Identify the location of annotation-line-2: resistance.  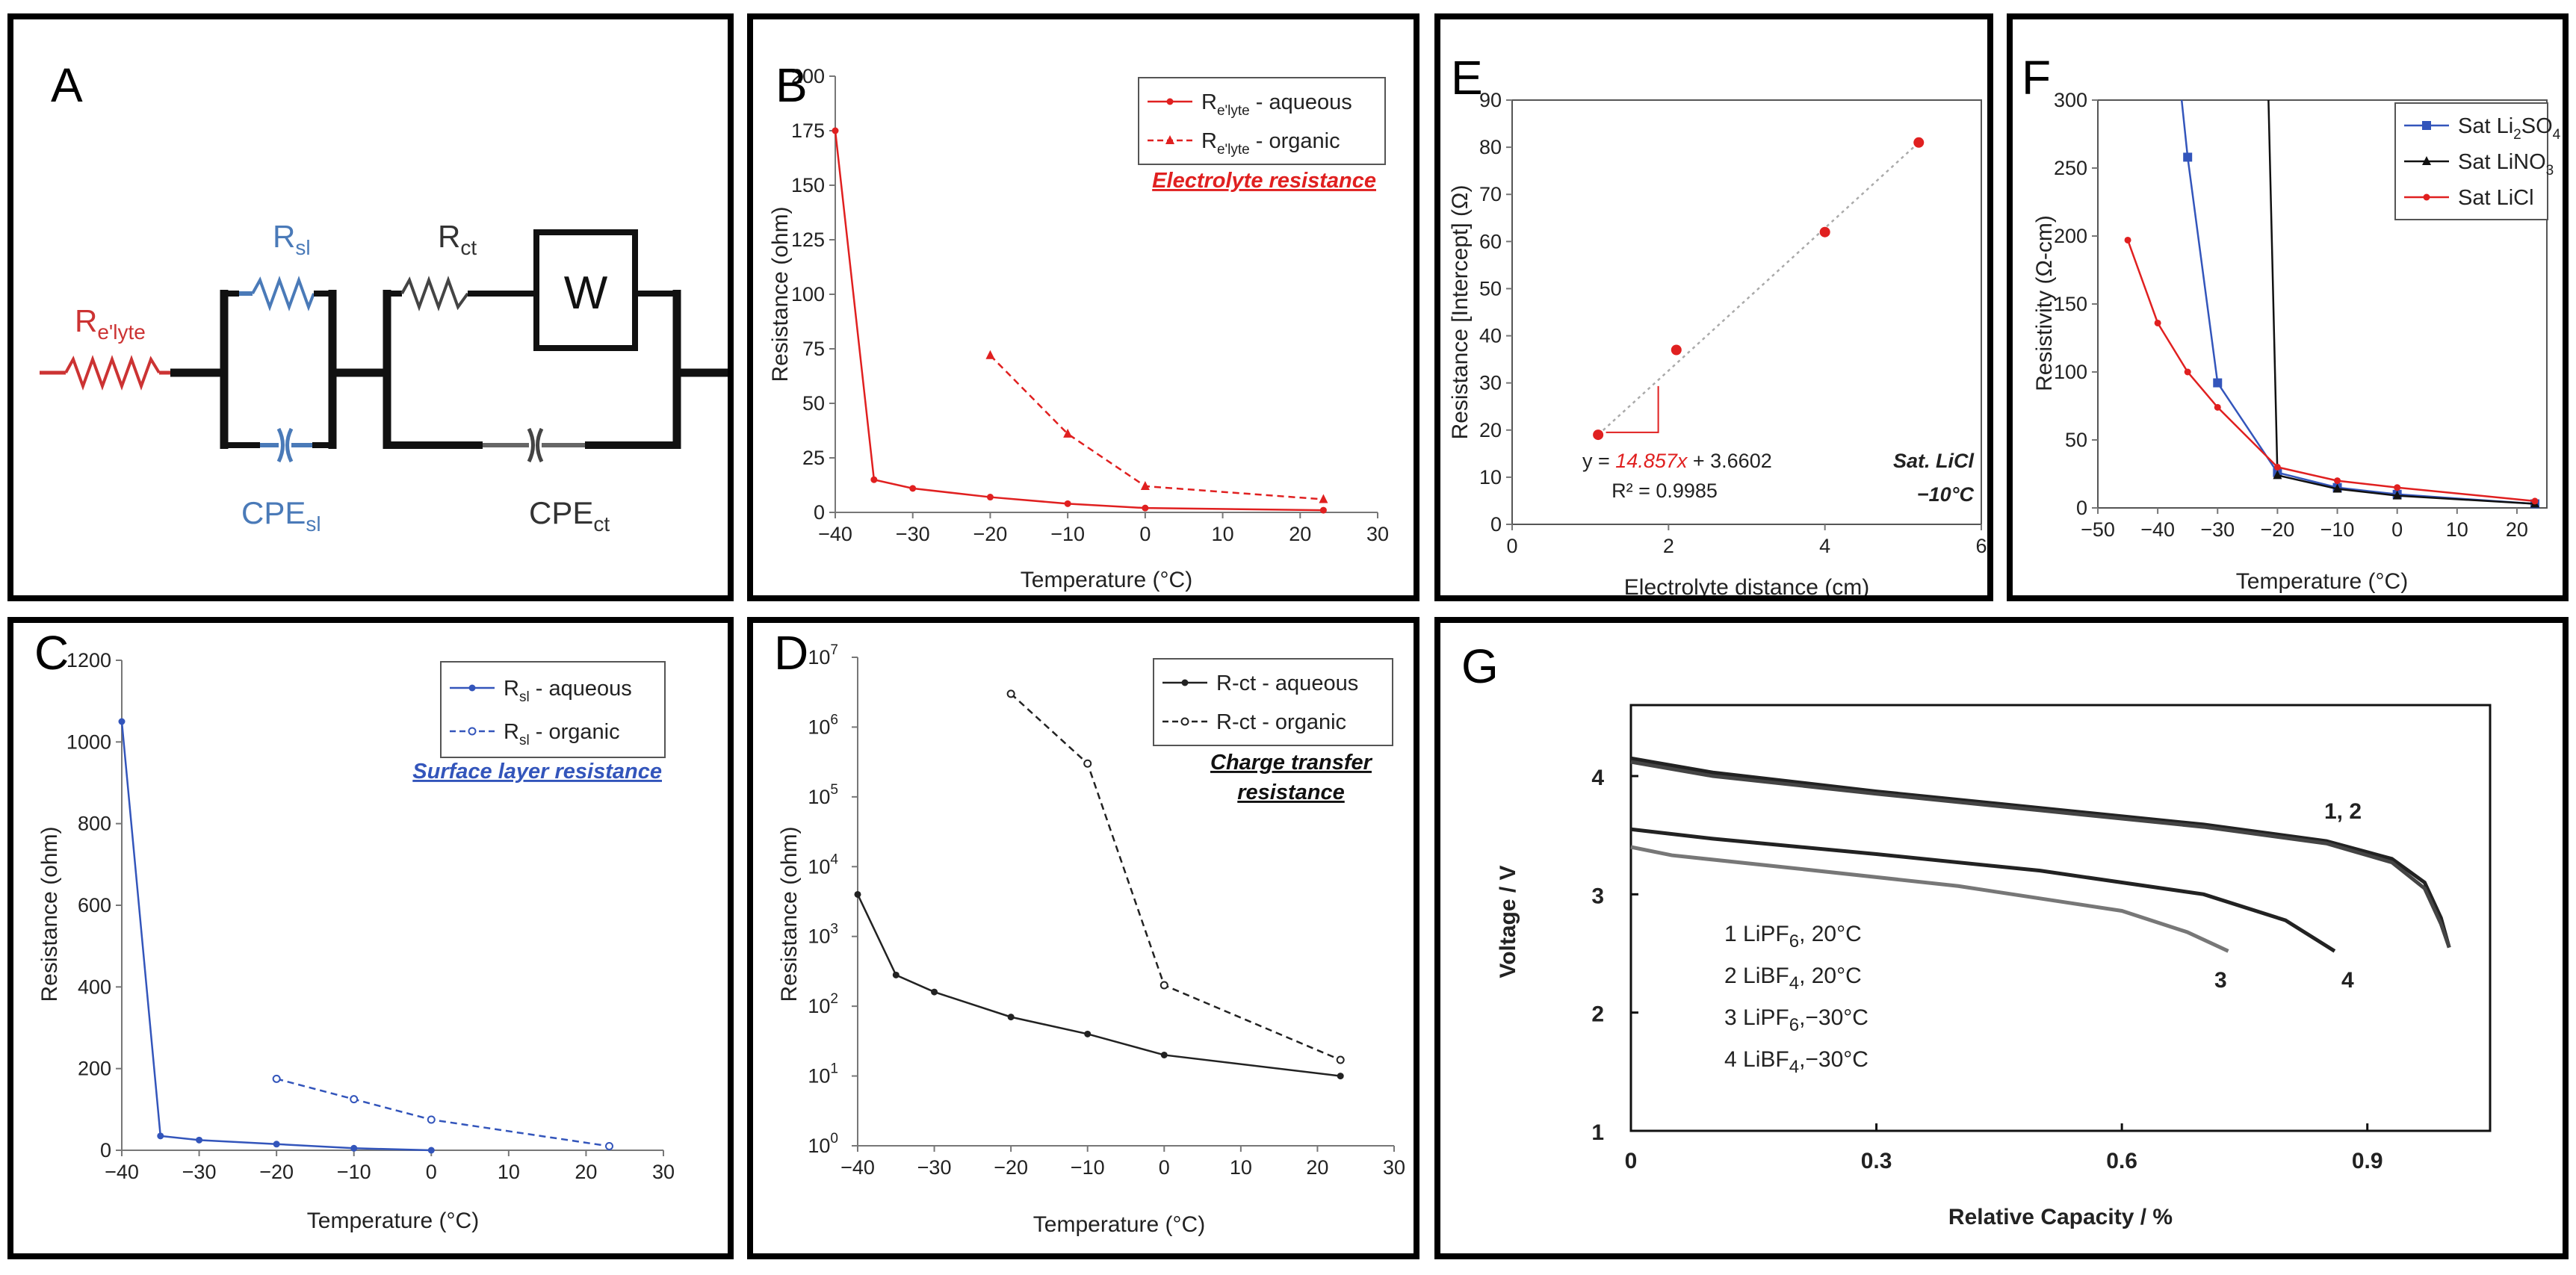
(1291, 792).